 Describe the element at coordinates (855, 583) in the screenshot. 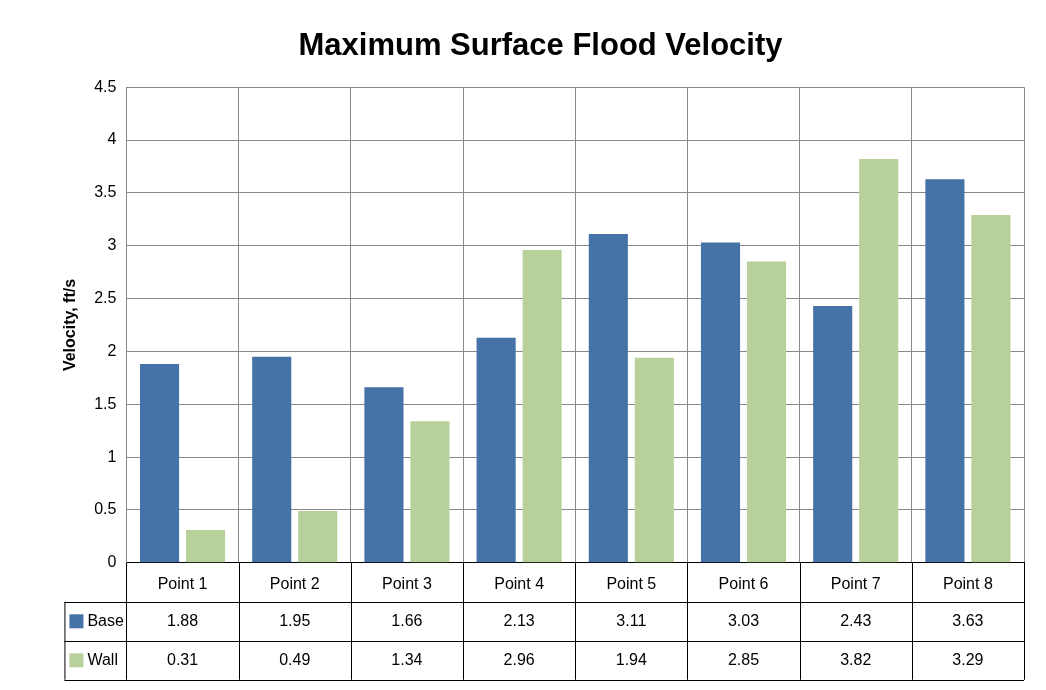

I see `x-tick-label: Point 7` at that location.